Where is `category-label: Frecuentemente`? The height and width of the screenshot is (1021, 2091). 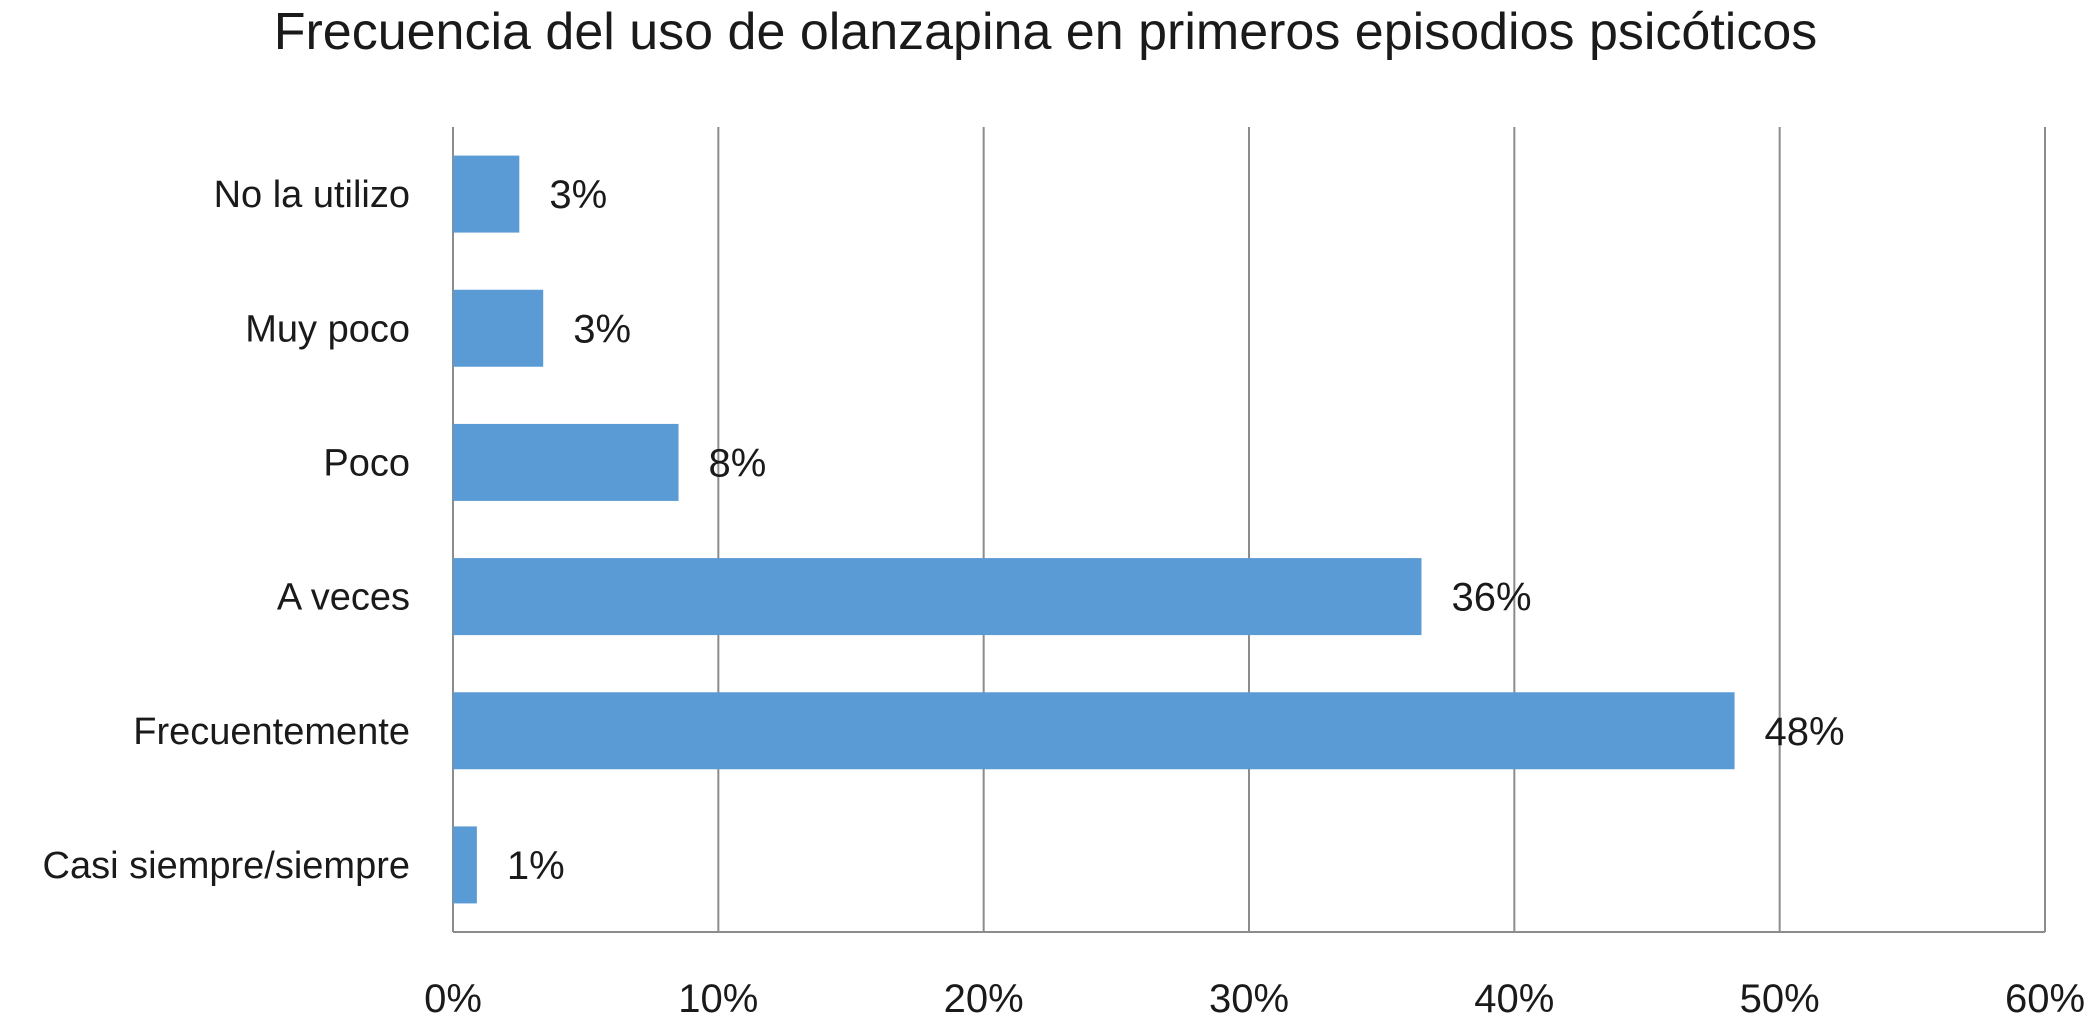 category-label: Frecuentemente is located at coordinates (271, 732).